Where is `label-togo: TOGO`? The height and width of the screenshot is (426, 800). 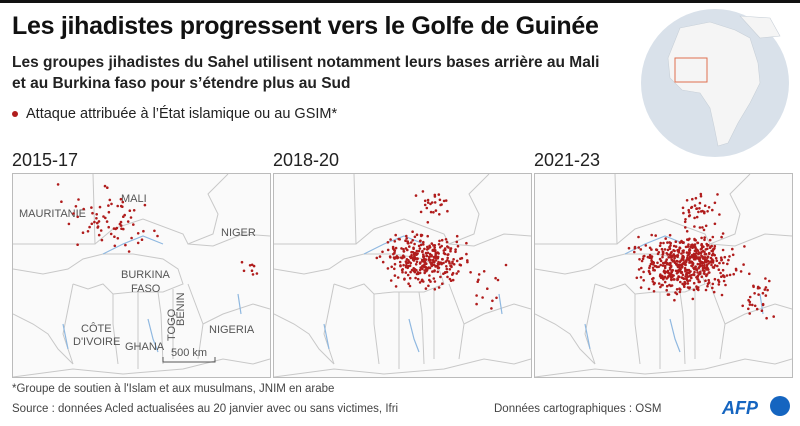
label-togo: TOGO is located at coordinates (172, 324).